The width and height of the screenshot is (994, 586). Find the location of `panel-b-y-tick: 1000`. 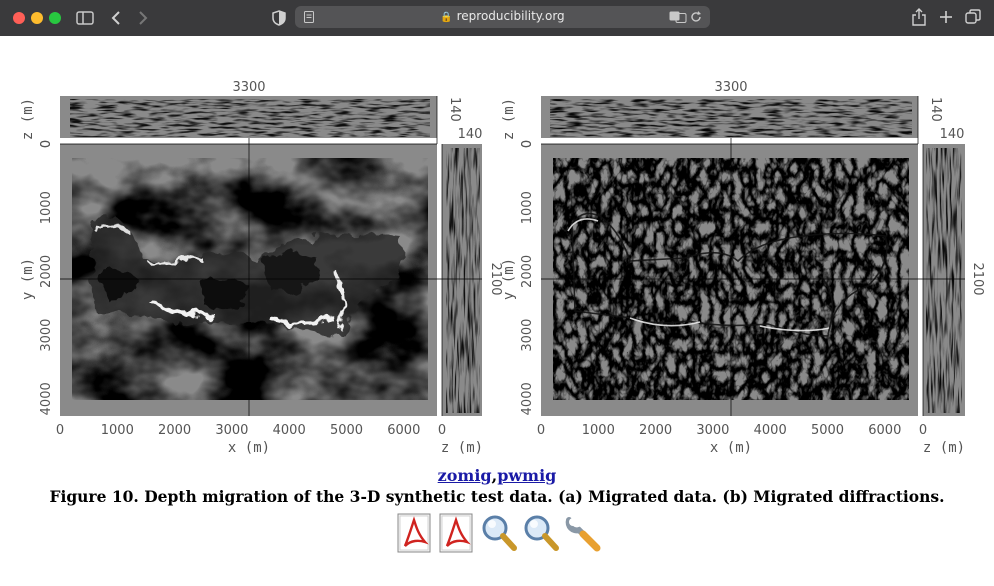

panel-b-y-tick: 1000 is located at coordinates (527, 207).